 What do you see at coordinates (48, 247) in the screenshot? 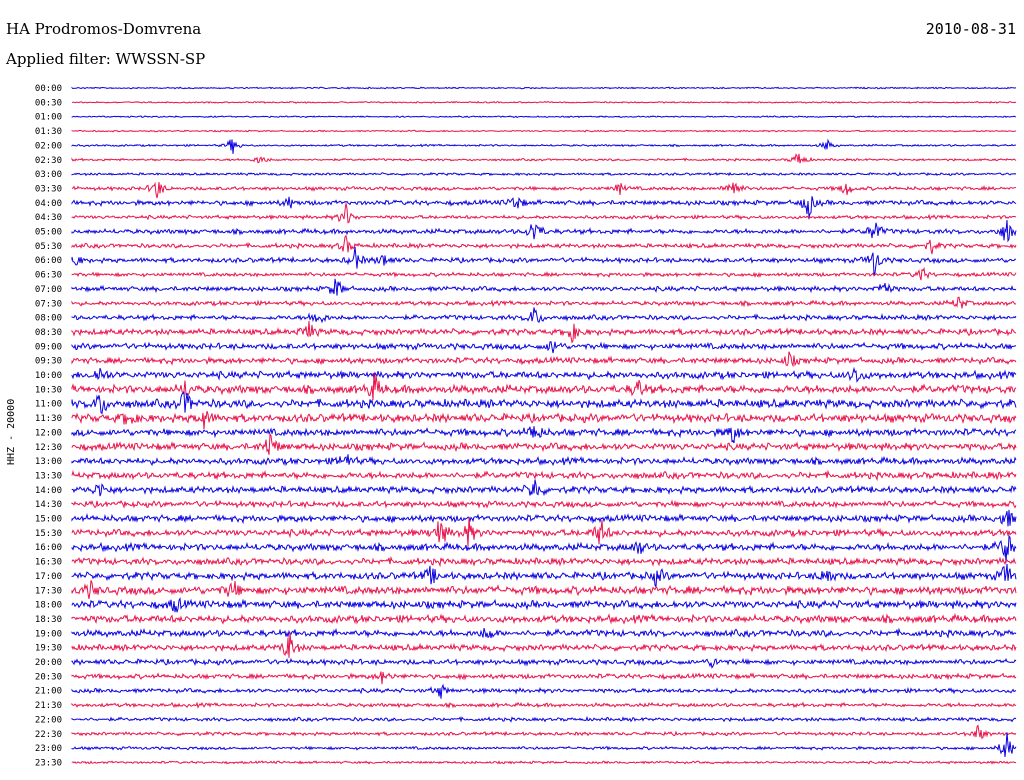
I see `time-label-0530: 05:30` at bounding box center [48, 247].